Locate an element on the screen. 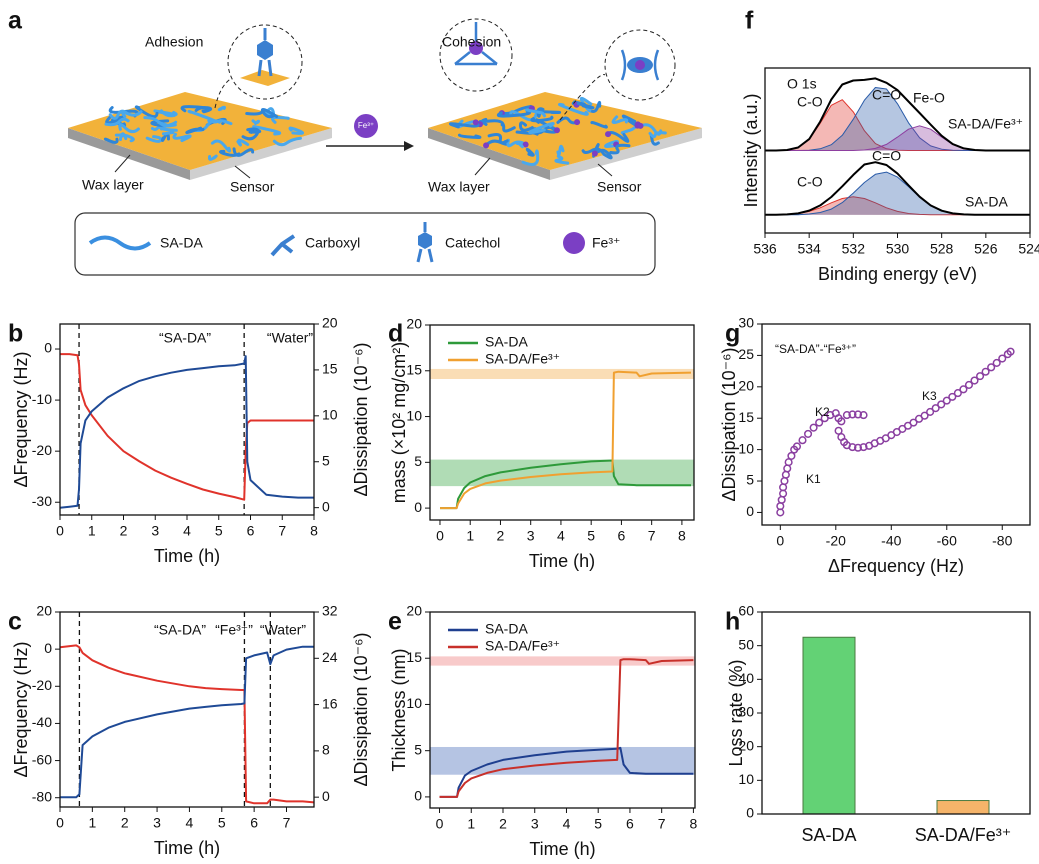 The image size is (1039, 864). legend-text: Catechol is located at coordinates (472, 243).